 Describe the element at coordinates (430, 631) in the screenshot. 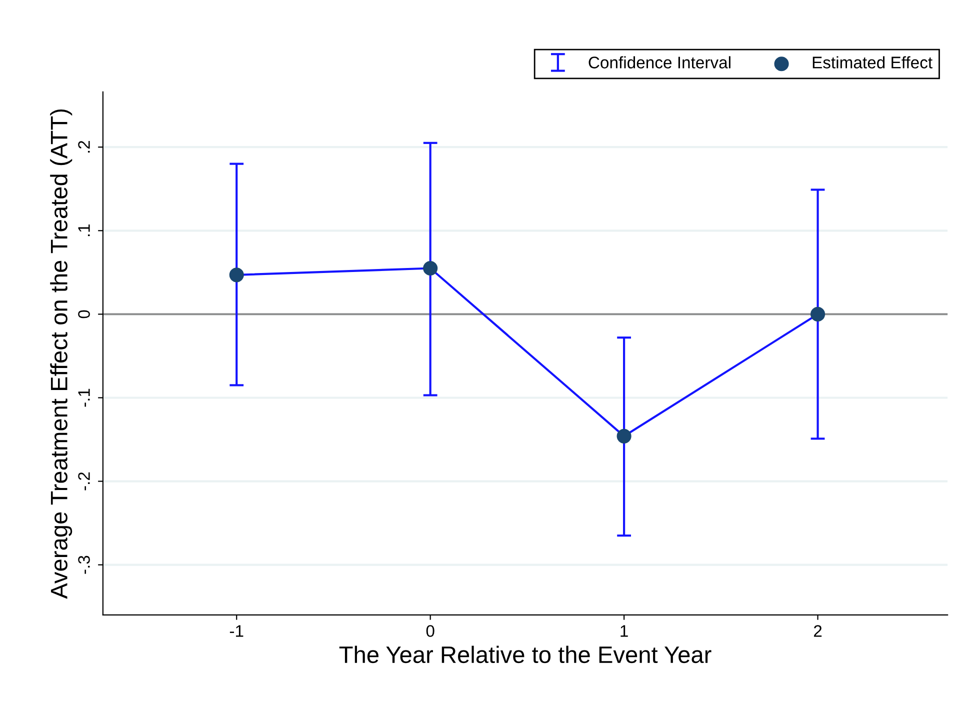

I see `x-tick-label: 0` at that location.